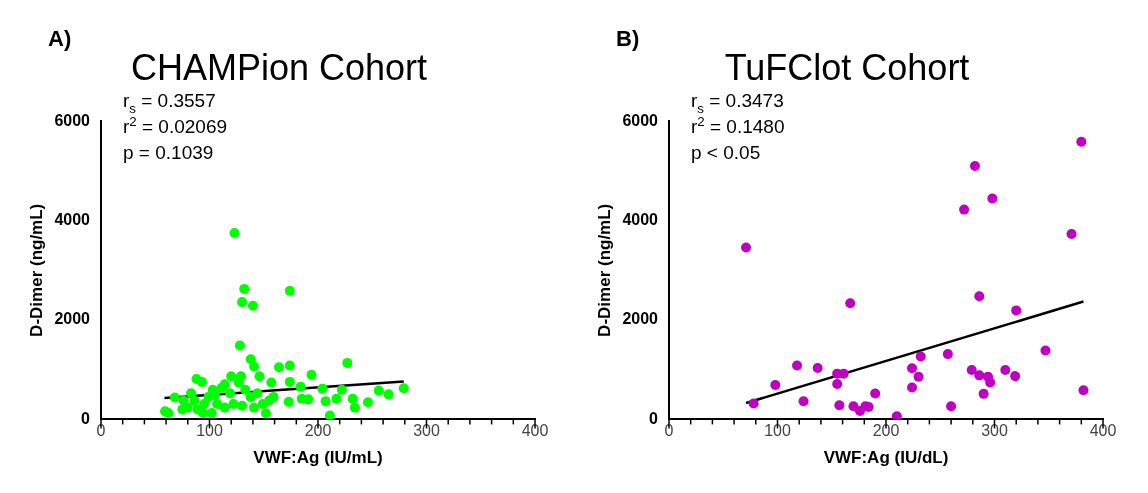 The height and width of the screenshot is (493, 1148). I want to click on x-axis-title: VWF:Ag (IU/dL), so click(886, 458).